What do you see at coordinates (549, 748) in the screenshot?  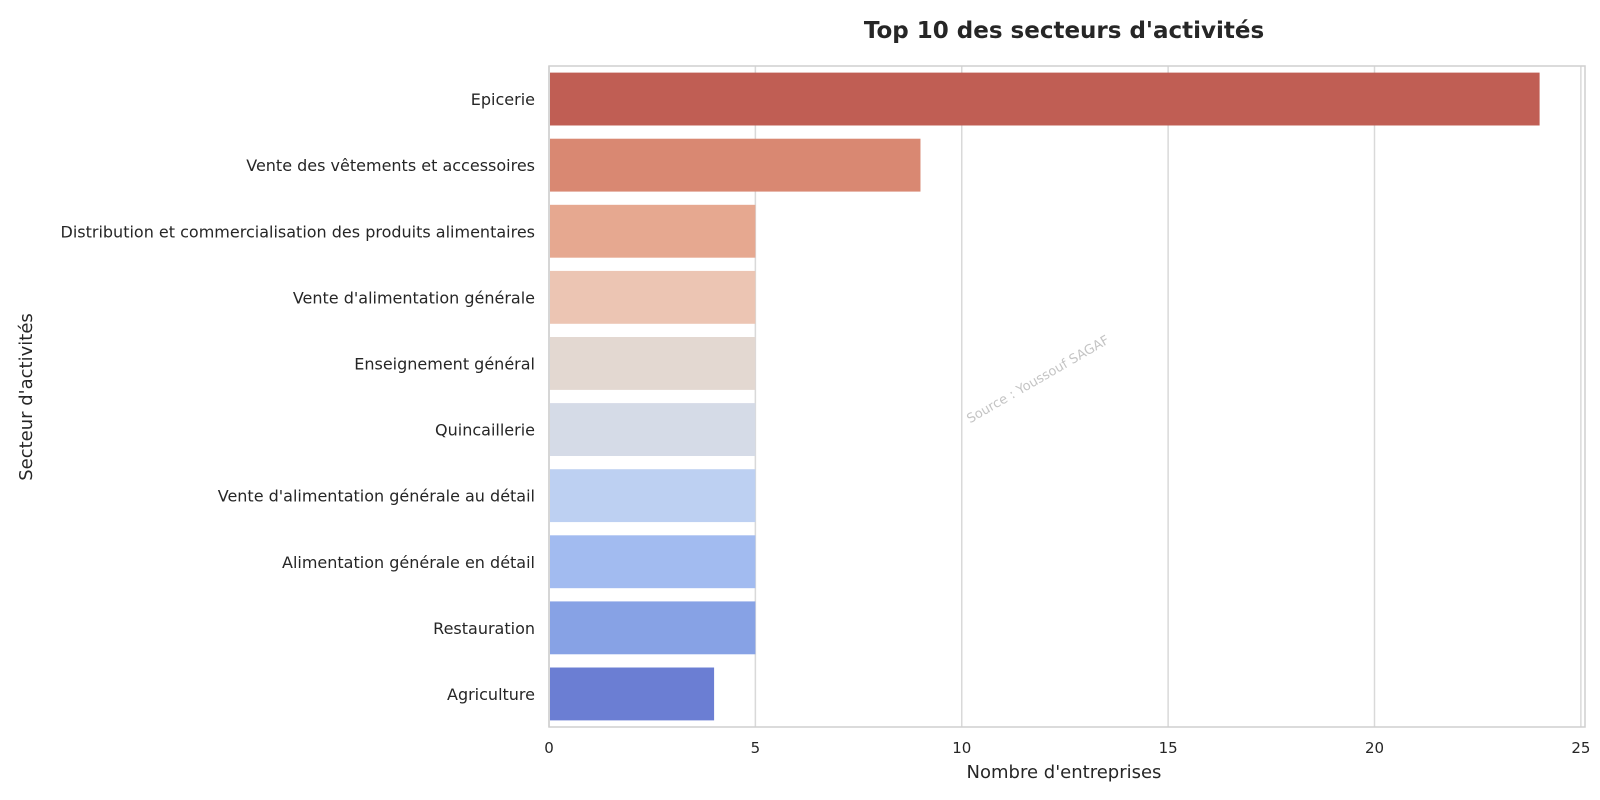 I see `x-tick-label: 0` at bounding box center [549, 748].